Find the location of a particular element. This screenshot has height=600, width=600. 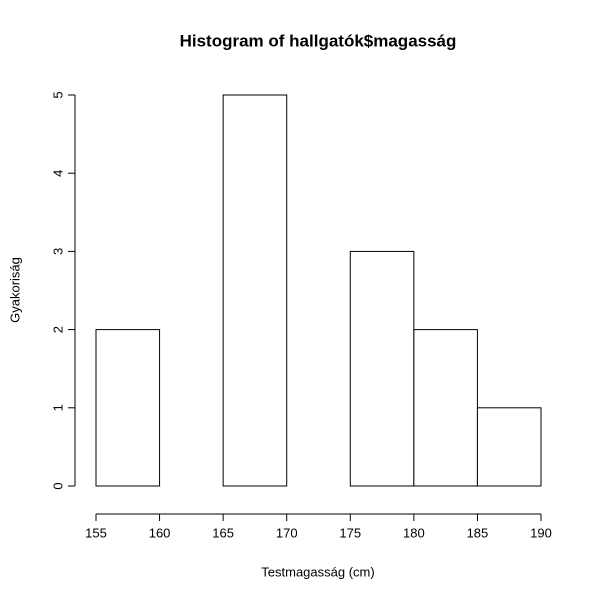

x-tick-label: 180 is located at coordinates (414, 532).